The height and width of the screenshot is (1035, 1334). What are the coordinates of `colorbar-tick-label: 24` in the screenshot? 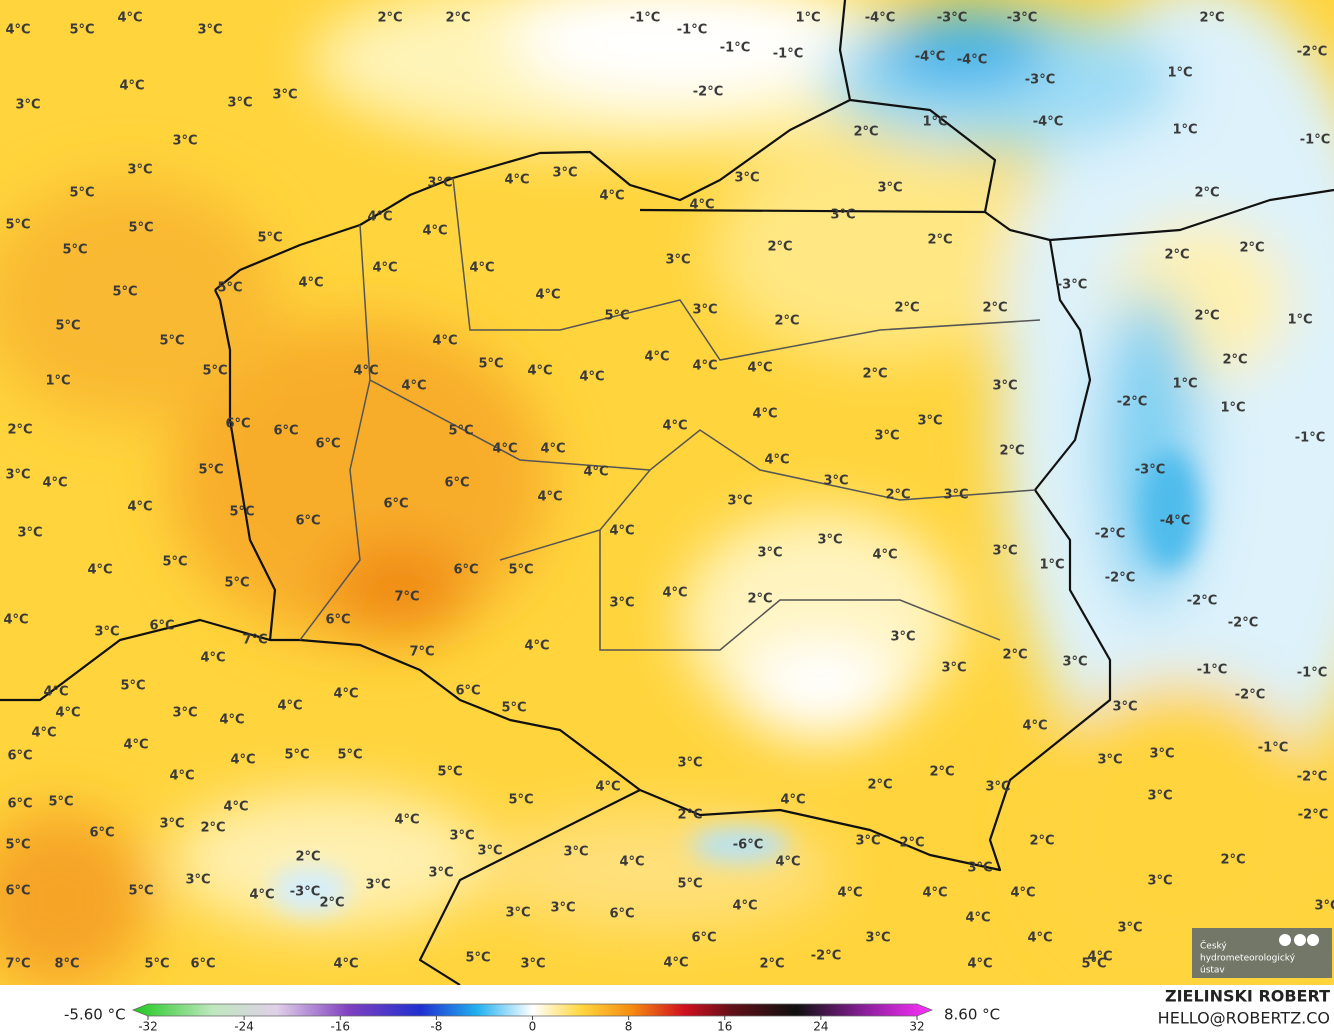 It's located at (820, 1027).